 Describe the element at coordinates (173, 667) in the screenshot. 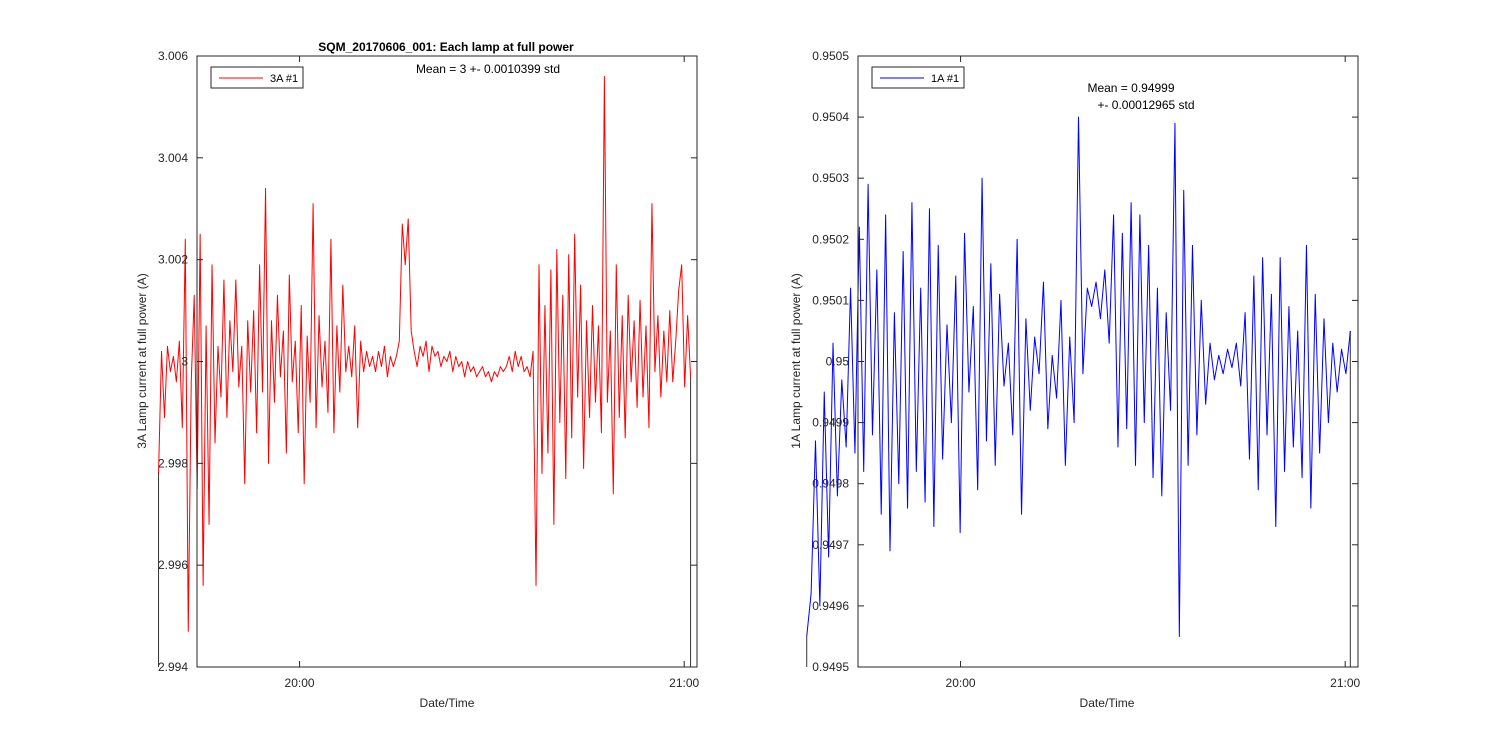

I see `y-tick-label: 2.994` at that location.